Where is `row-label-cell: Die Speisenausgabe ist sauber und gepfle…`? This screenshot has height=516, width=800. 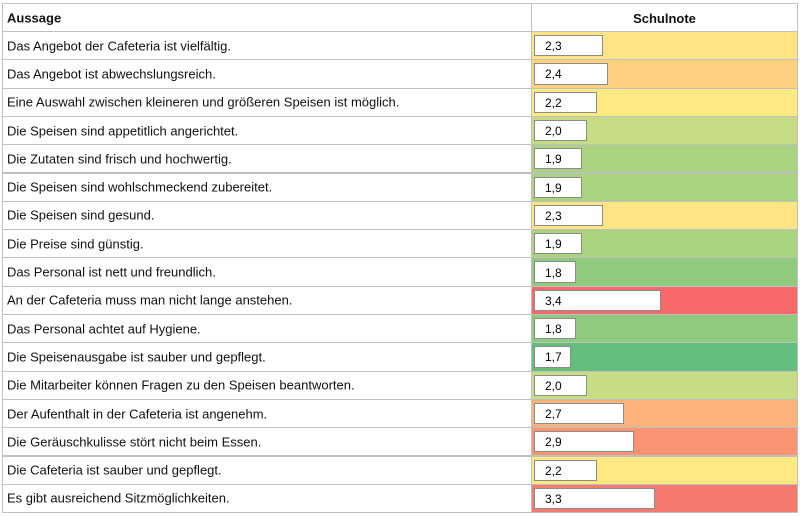 row-label-cell: Die Speisenausgabe ist sauber und gepfle… is located at coordinates (267, 357).